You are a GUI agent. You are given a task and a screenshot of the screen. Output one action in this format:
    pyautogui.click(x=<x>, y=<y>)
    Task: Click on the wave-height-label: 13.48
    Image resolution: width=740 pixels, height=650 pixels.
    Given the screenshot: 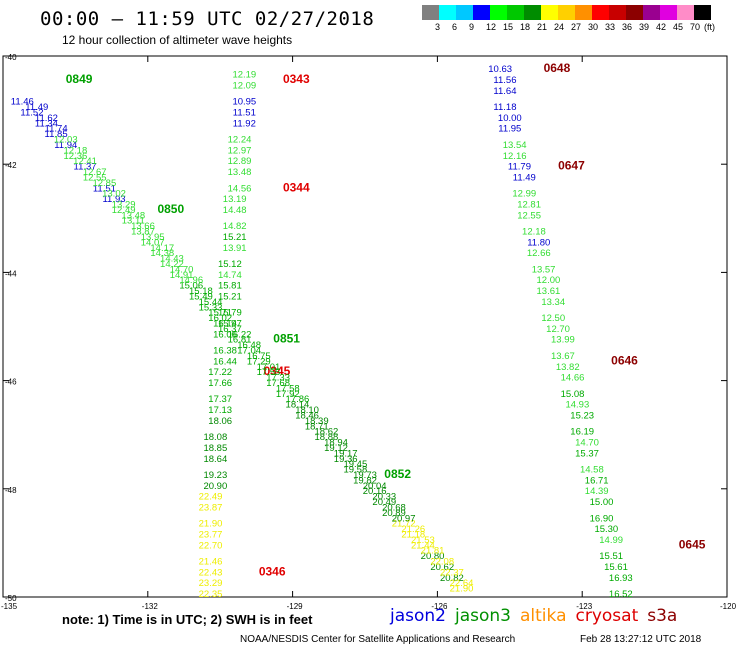 What is the action you would take?
    pyautogui.click(x=133, y=215)
    